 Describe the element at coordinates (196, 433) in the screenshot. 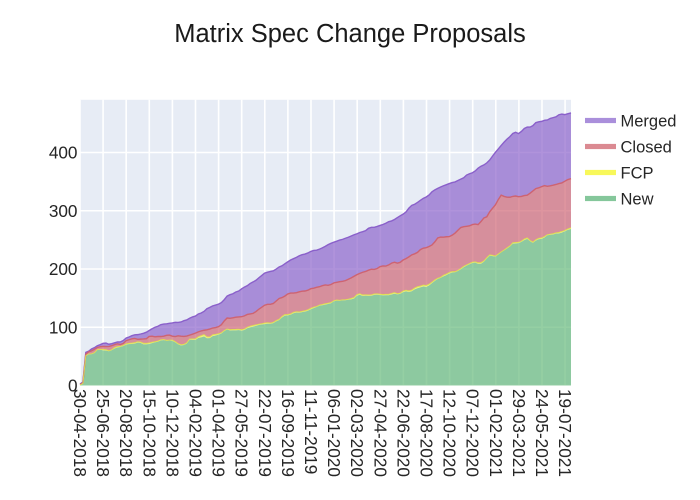

I see `svg-text: 04-02-2019` at that location.